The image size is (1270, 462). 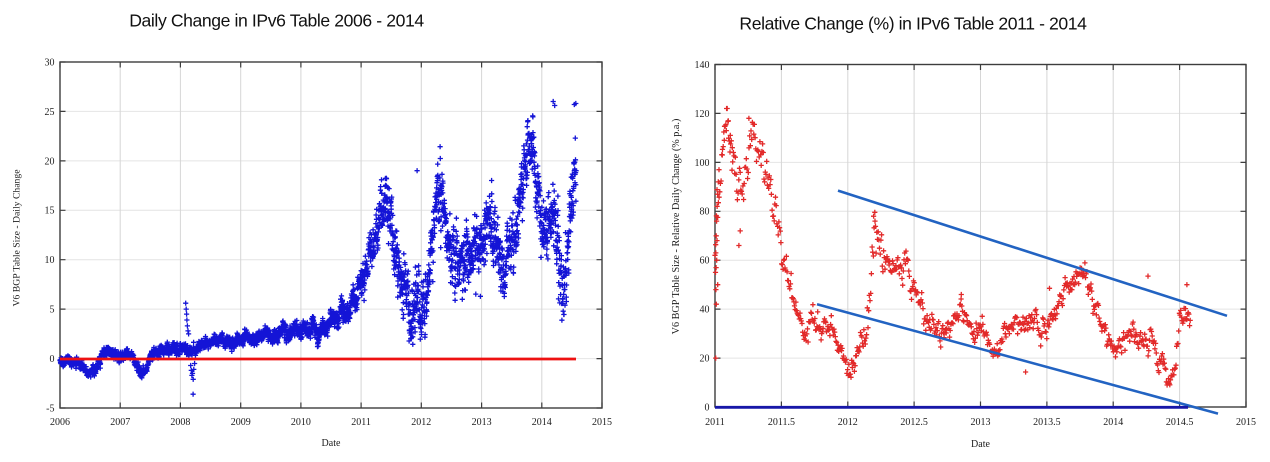 What do you see at coordinates (276, 20) in the screenshot?
I see `svg-text:Daily Change in IPv6 Table 200: Daily Change in IPv6 Table 2006 - 2014` at bounding box center [276, 20].